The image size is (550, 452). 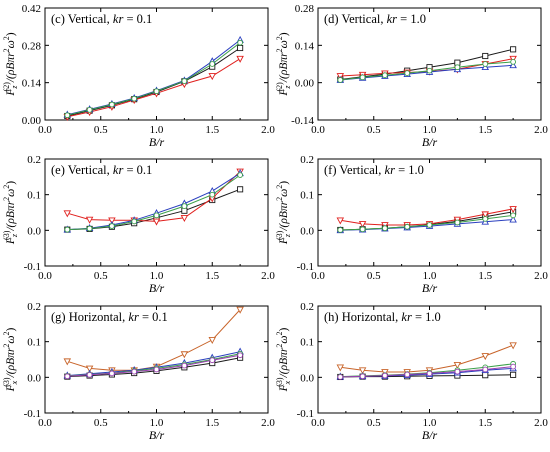 I want to click on chart-title: (c) Vertical, kr = 0.1, so click(x=101, y=19).